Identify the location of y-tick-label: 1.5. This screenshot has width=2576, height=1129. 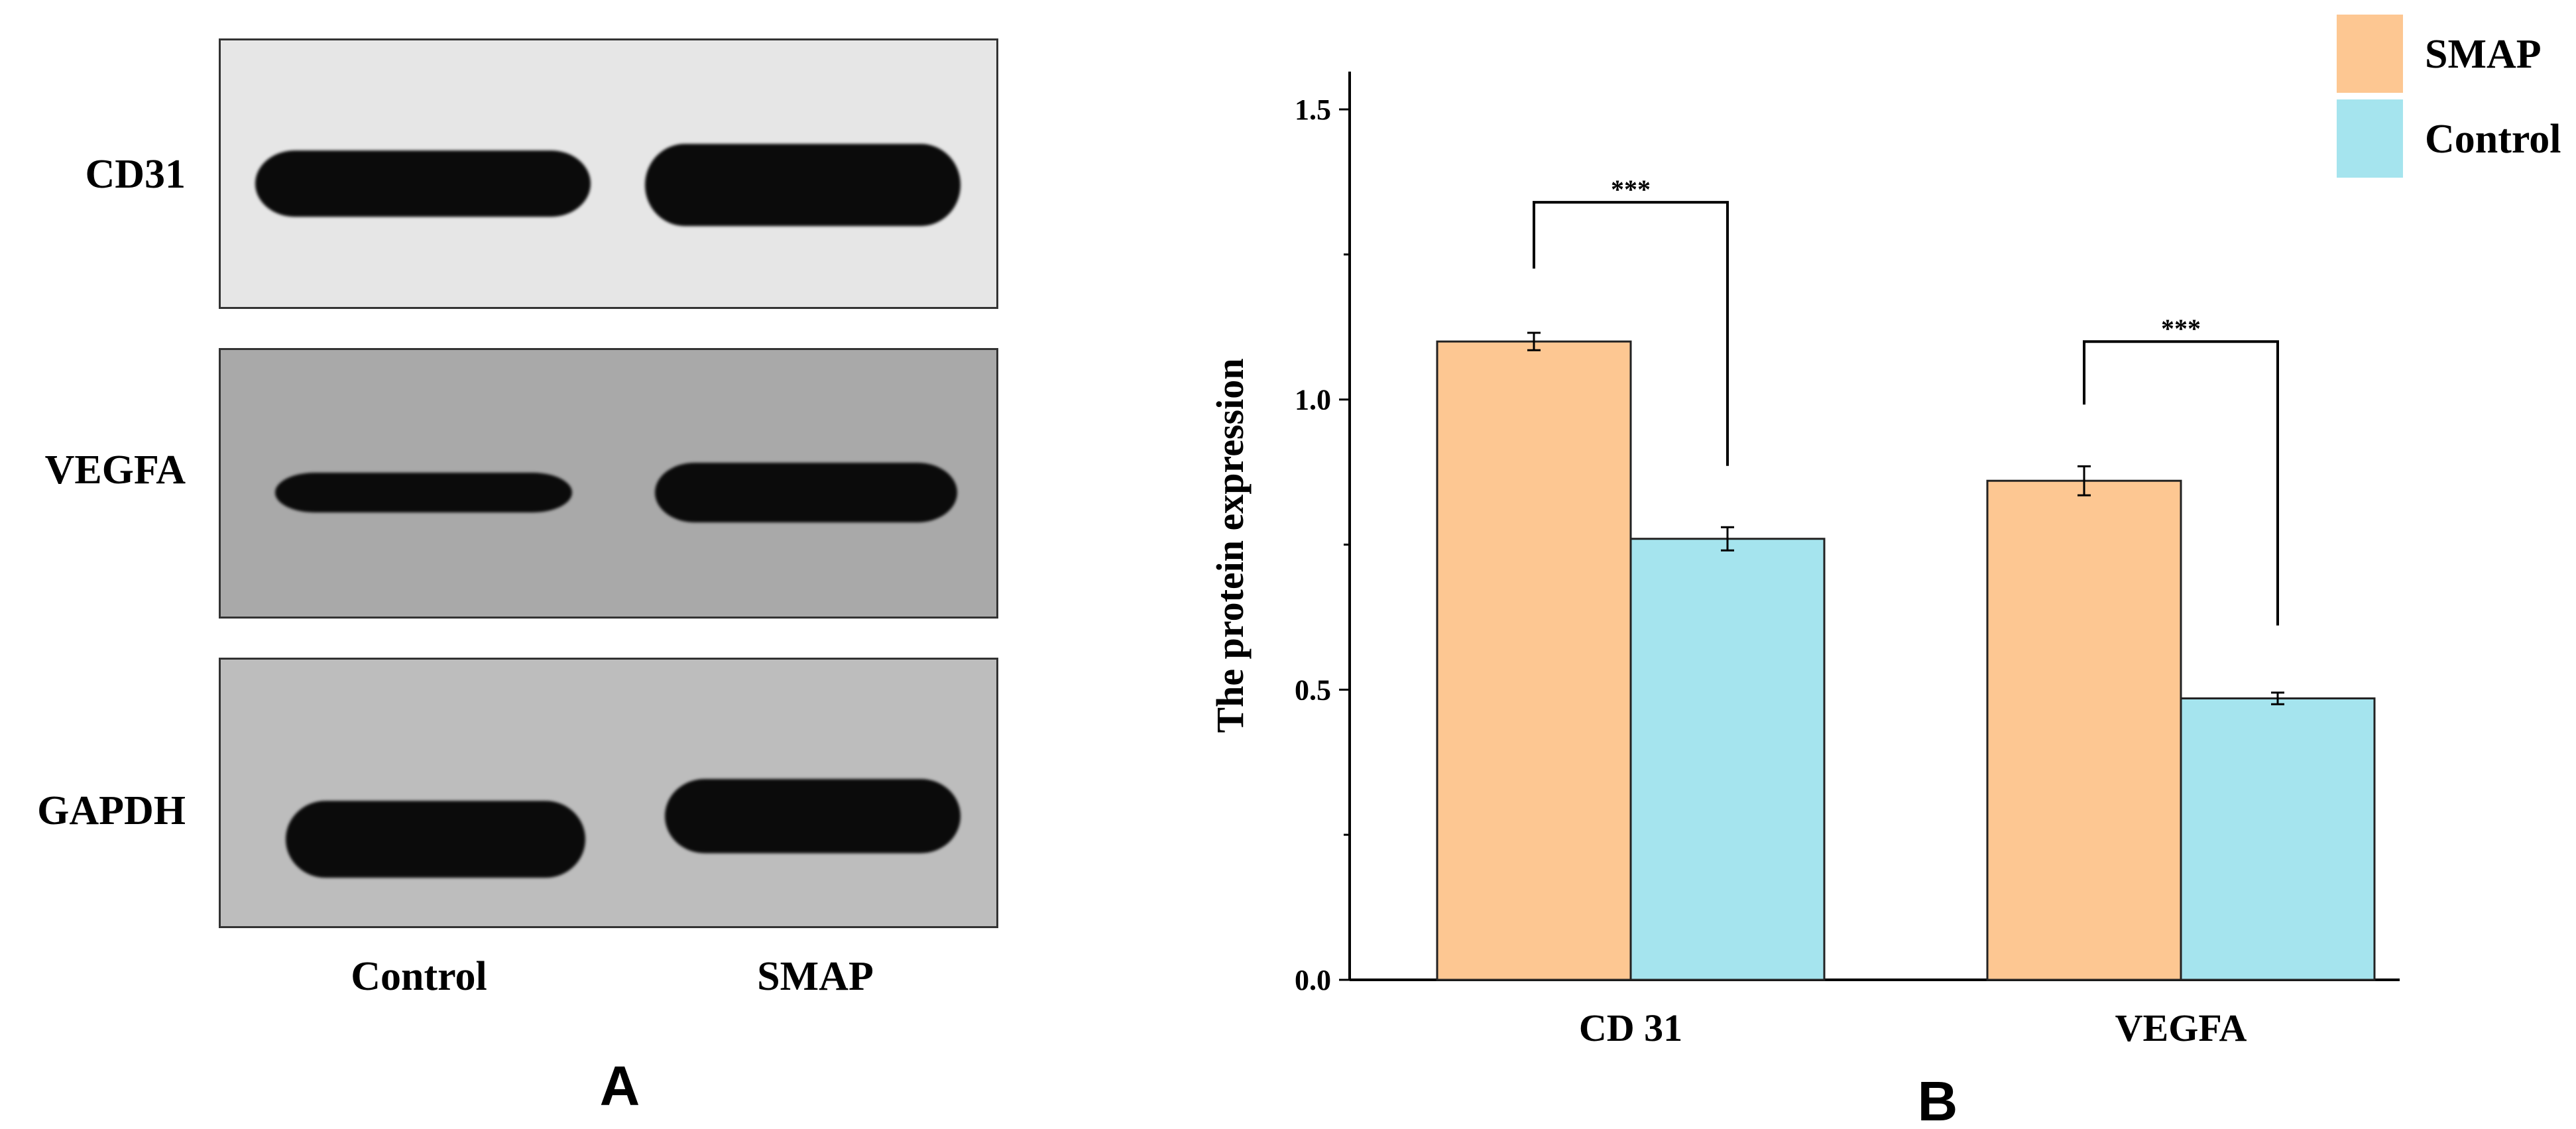
(1313, 109).